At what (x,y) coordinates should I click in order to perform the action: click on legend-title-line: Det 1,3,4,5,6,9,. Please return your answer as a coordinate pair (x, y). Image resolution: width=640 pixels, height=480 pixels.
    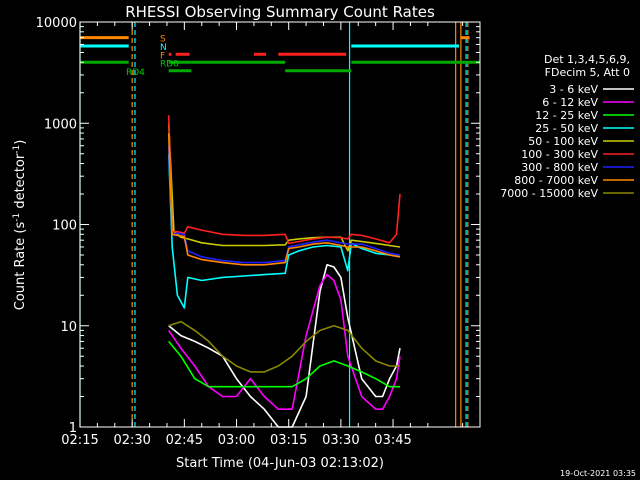
    Looking at the image, I should click on (587, 59).